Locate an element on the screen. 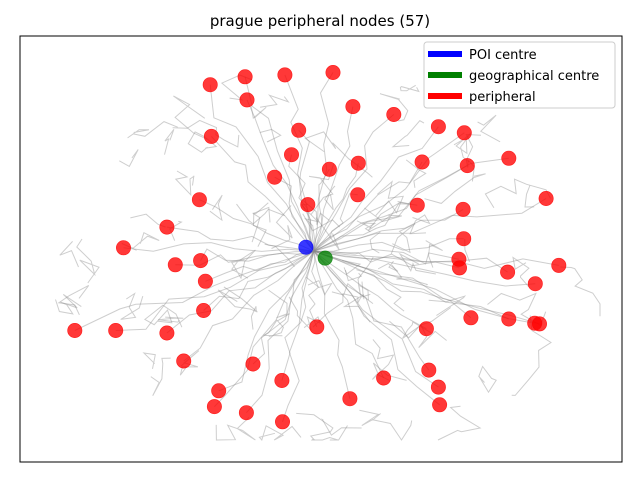 This screenshot has height=480, width=640. legend-box is located at coordinates (519, 75).